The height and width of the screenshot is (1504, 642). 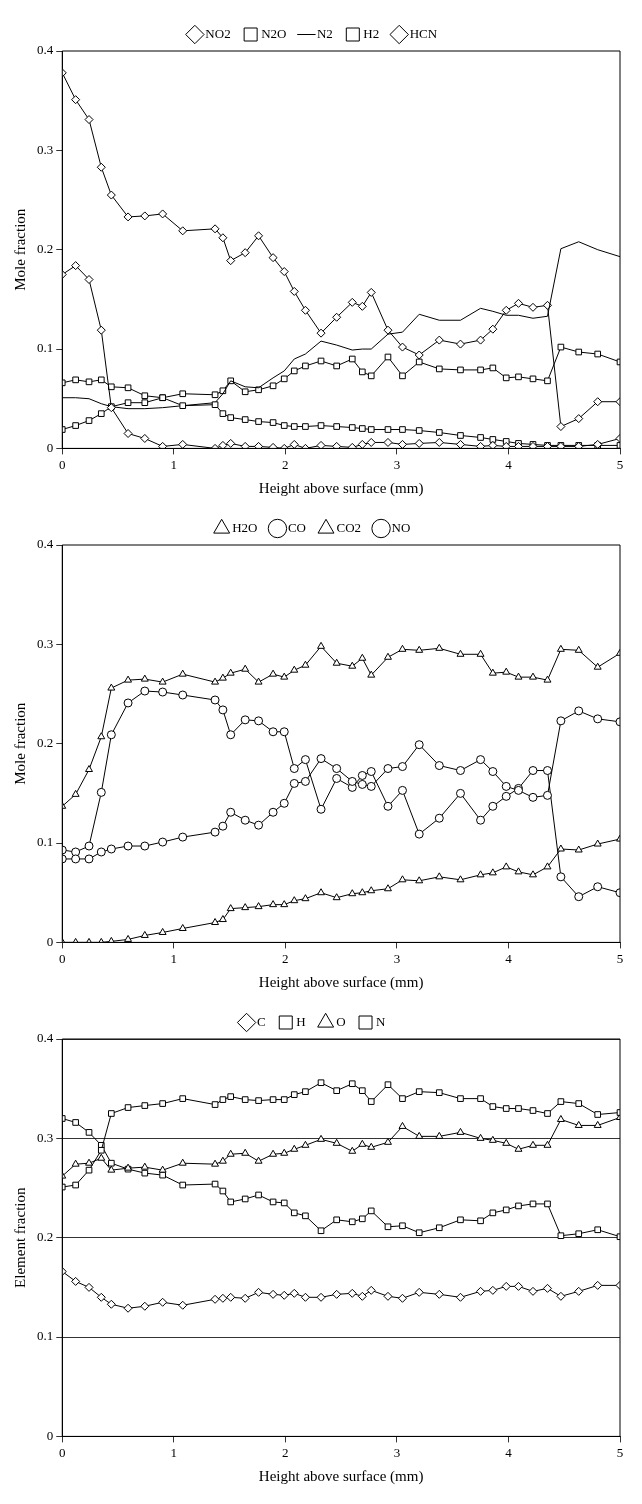 What do you see at coordinates (423, 33) in the screenshot?
I see `legend-label: HCN` at bounding box center [423, 33].